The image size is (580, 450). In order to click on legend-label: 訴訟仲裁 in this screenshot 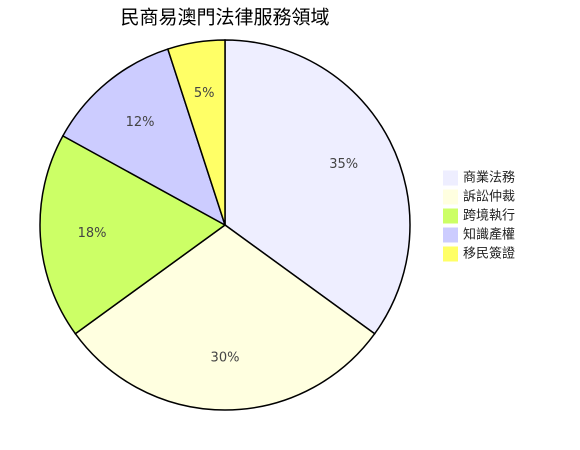, I will do `click(489, 197)`.